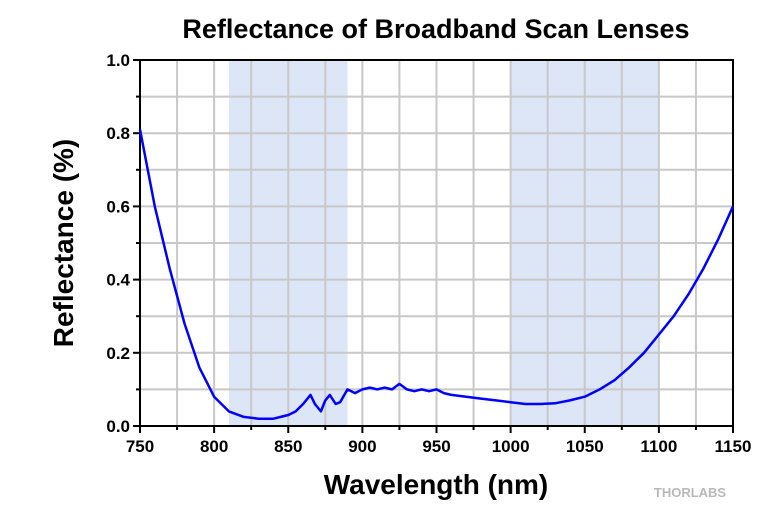  I want to click on chart-title: Reflectance of Broadband Scan Lenses, so click(435, 29).